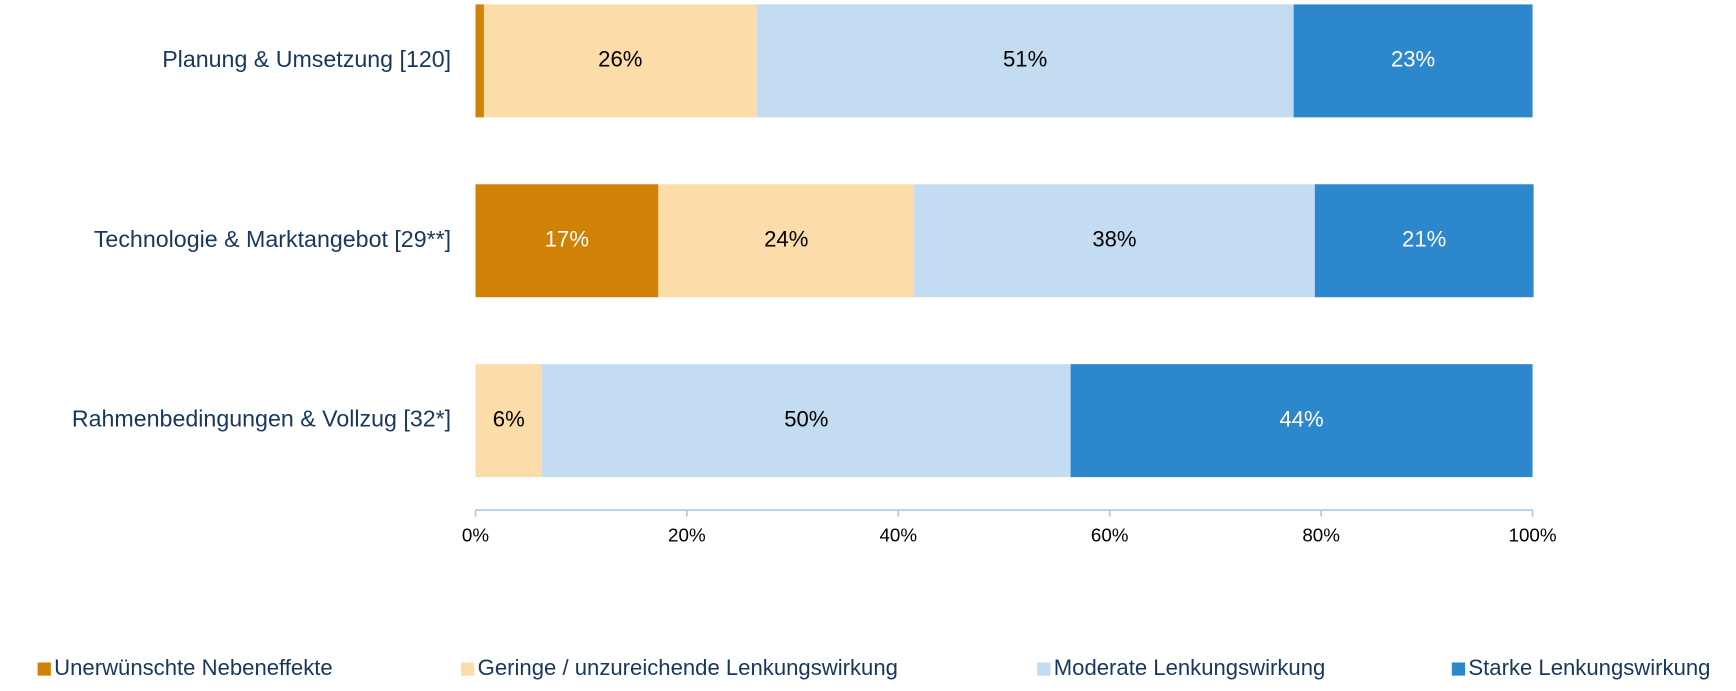  What do you see at coordinates (272, 239) in the screenshot?
I see `category-label: Technologie & Marktangebot [29**]` at bounding box center [272, 239].